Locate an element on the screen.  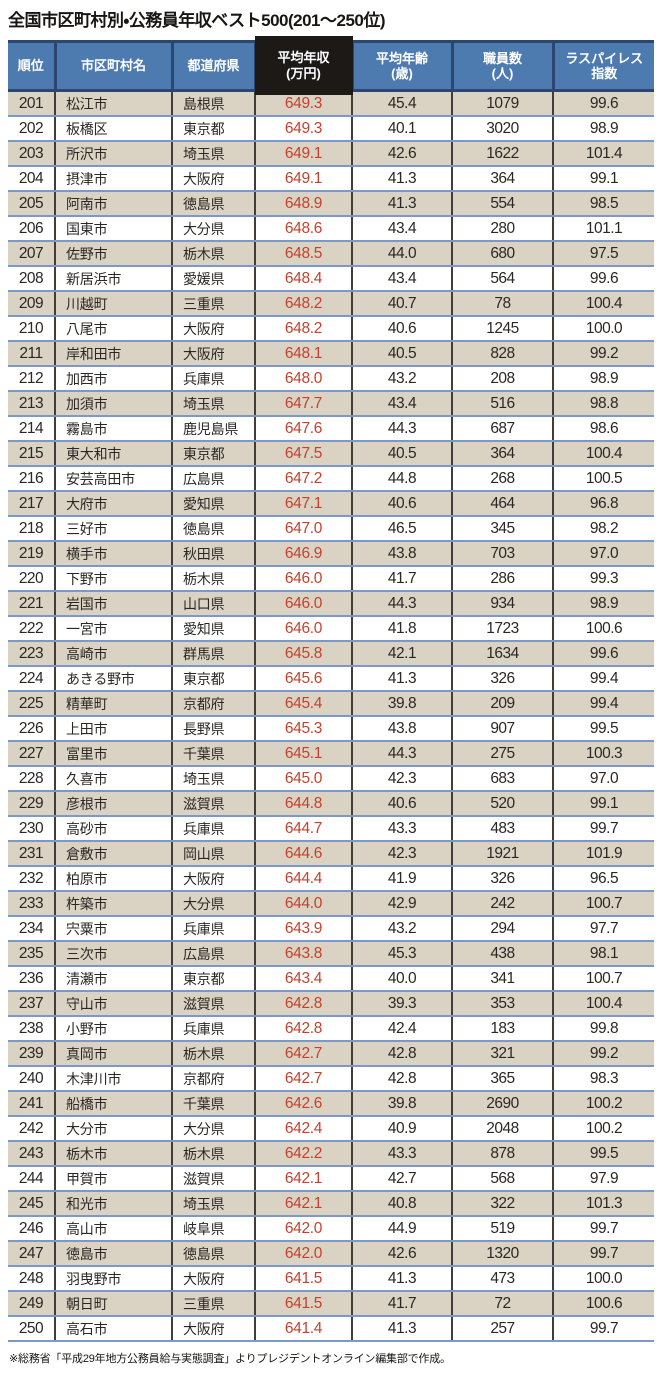
laspeyres-cell: 100.0 is located at coordinates (603, 1279).